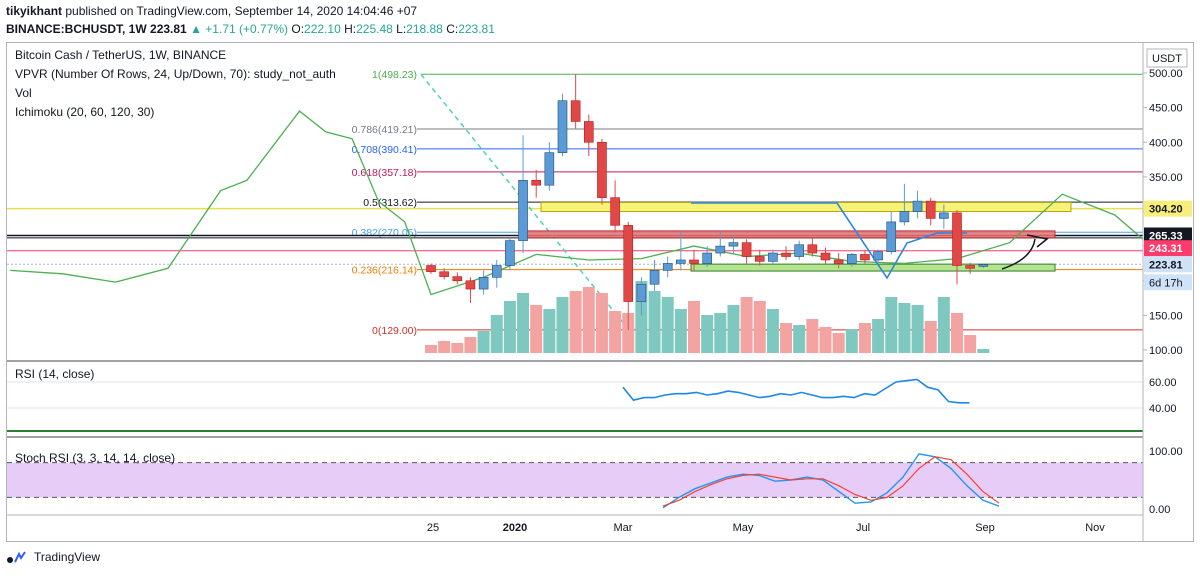 The width and height of the screenshot is (1200, 578). What do you see at coordinates (985, 528) in the screenshot?
I see `time-label: Sep` at bounding box center [985, 528].